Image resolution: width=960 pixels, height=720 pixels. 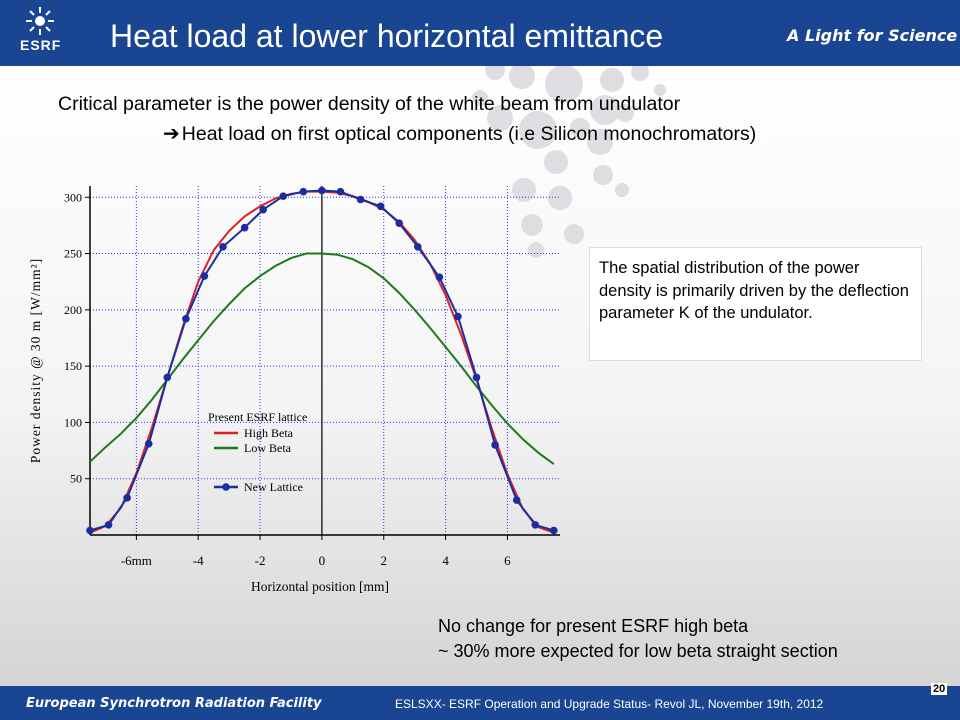 What do you see at coordinates (939, 689) in the screenshot?
I see `page-number: 20` at bounding box center [939, 689].